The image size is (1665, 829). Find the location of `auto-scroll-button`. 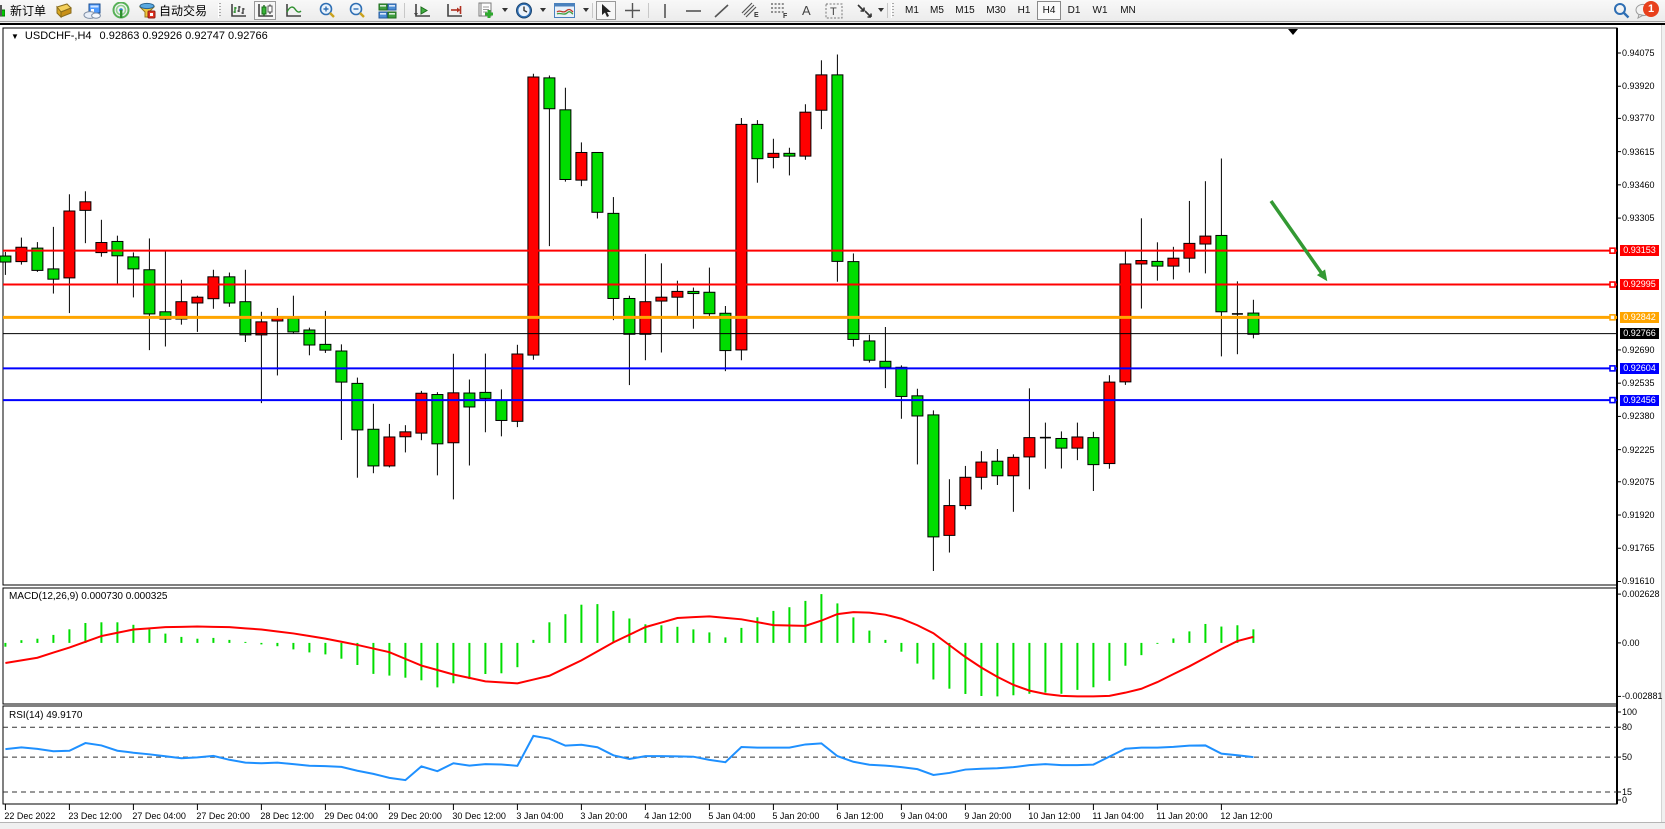

auto-scroll-button is located at coordinates (422, 10).